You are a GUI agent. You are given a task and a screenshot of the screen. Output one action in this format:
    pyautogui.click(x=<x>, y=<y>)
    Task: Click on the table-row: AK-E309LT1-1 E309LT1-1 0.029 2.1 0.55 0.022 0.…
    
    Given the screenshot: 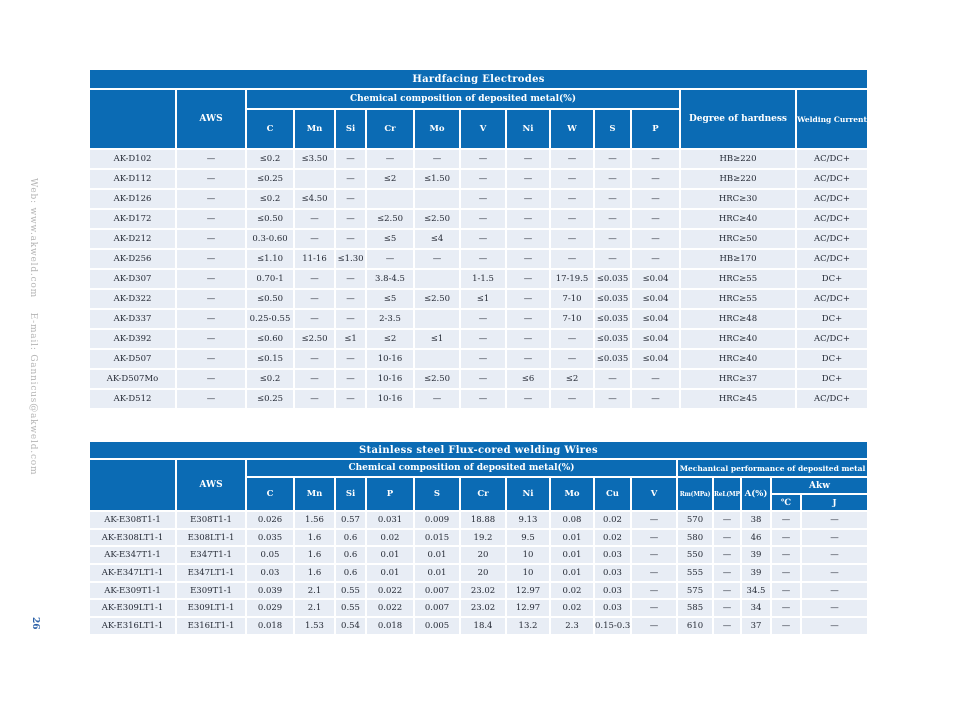 What is the action you would take?
    pyautogui.click(x=479, y=608)
    